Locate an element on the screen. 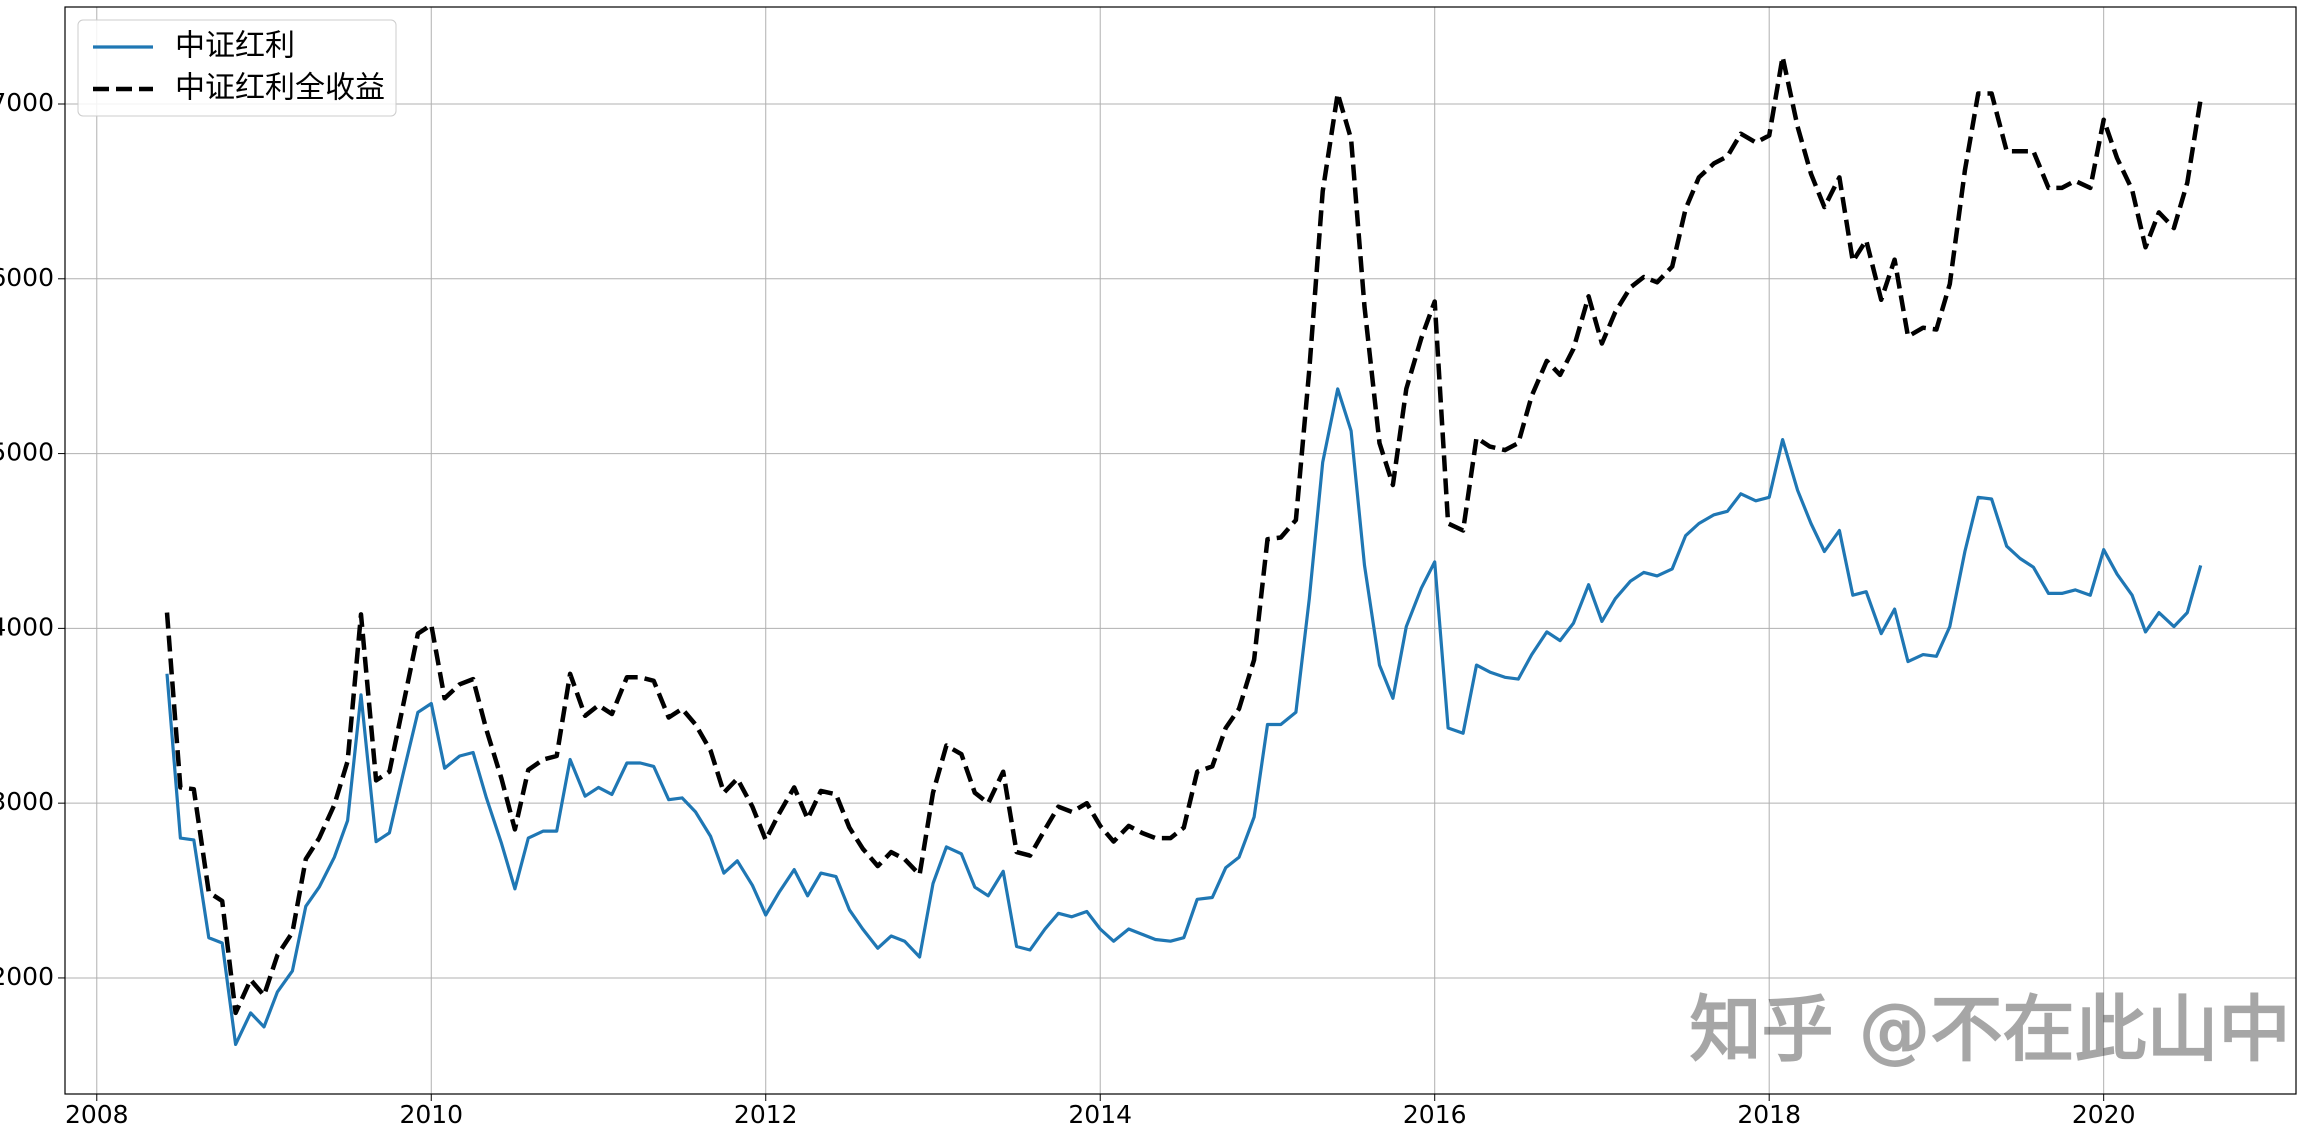 This screenshot has height=1129, width=2303. x-tick-label: 2008 is located at coordinates (97, 1114).